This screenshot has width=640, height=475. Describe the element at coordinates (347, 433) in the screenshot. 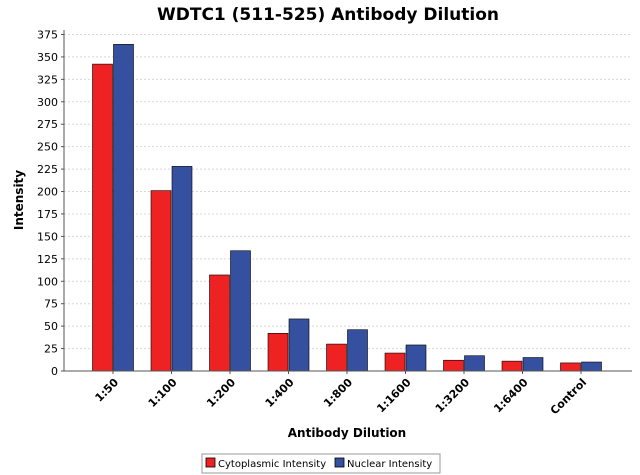

I see `x-axis-label: Antibody Dilution` at that location.